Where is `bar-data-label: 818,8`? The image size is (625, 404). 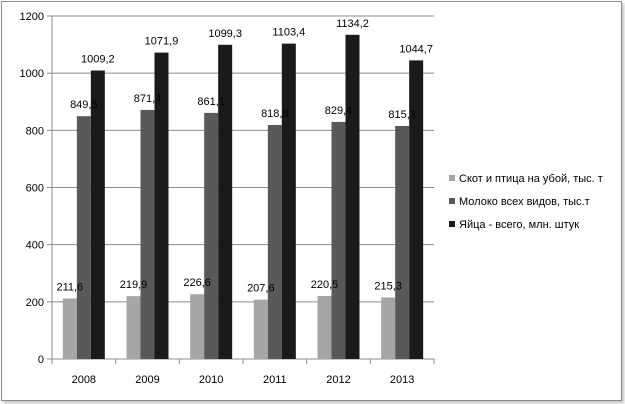
bar-data-label: 818,8 is located at coordinates (275, 114).